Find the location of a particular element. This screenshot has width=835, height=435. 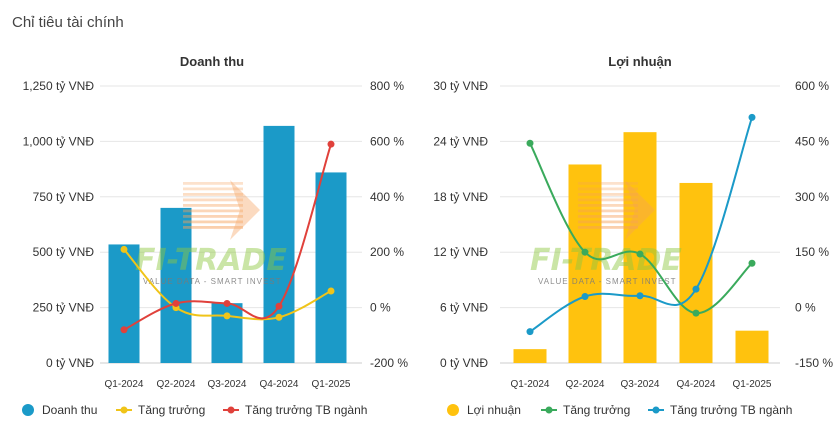

y2-tick-label: 200 % is located at coordinates (387, 252).